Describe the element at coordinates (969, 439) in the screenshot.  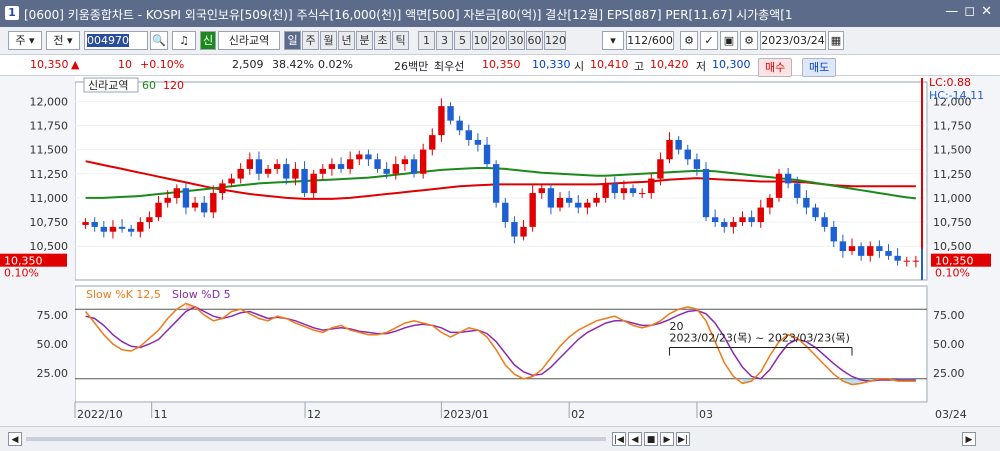
I see `scroll-right-icon: ▶` at that location.